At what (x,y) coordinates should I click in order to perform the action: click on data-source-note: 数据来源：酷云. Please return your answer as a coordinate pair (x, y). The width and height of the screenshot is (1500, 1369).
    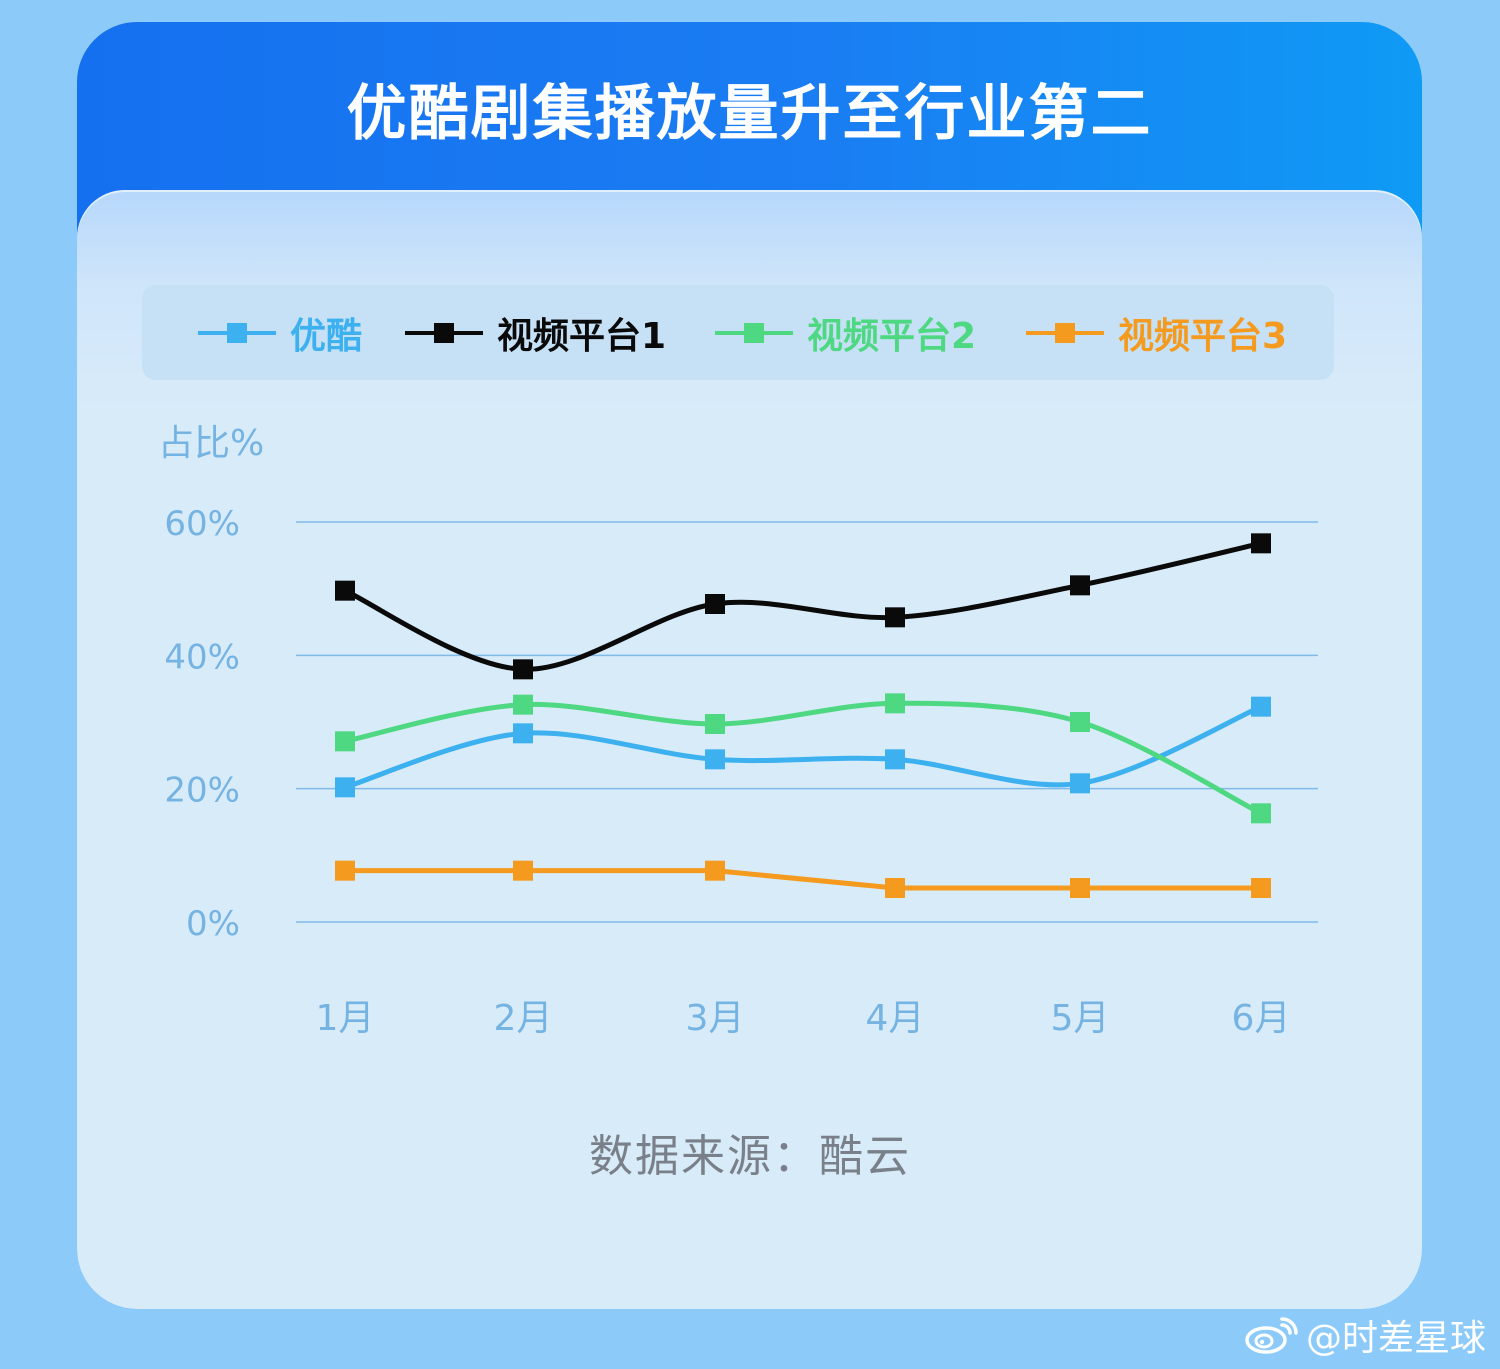
    Looking at the image, I should click on (750, 1156).